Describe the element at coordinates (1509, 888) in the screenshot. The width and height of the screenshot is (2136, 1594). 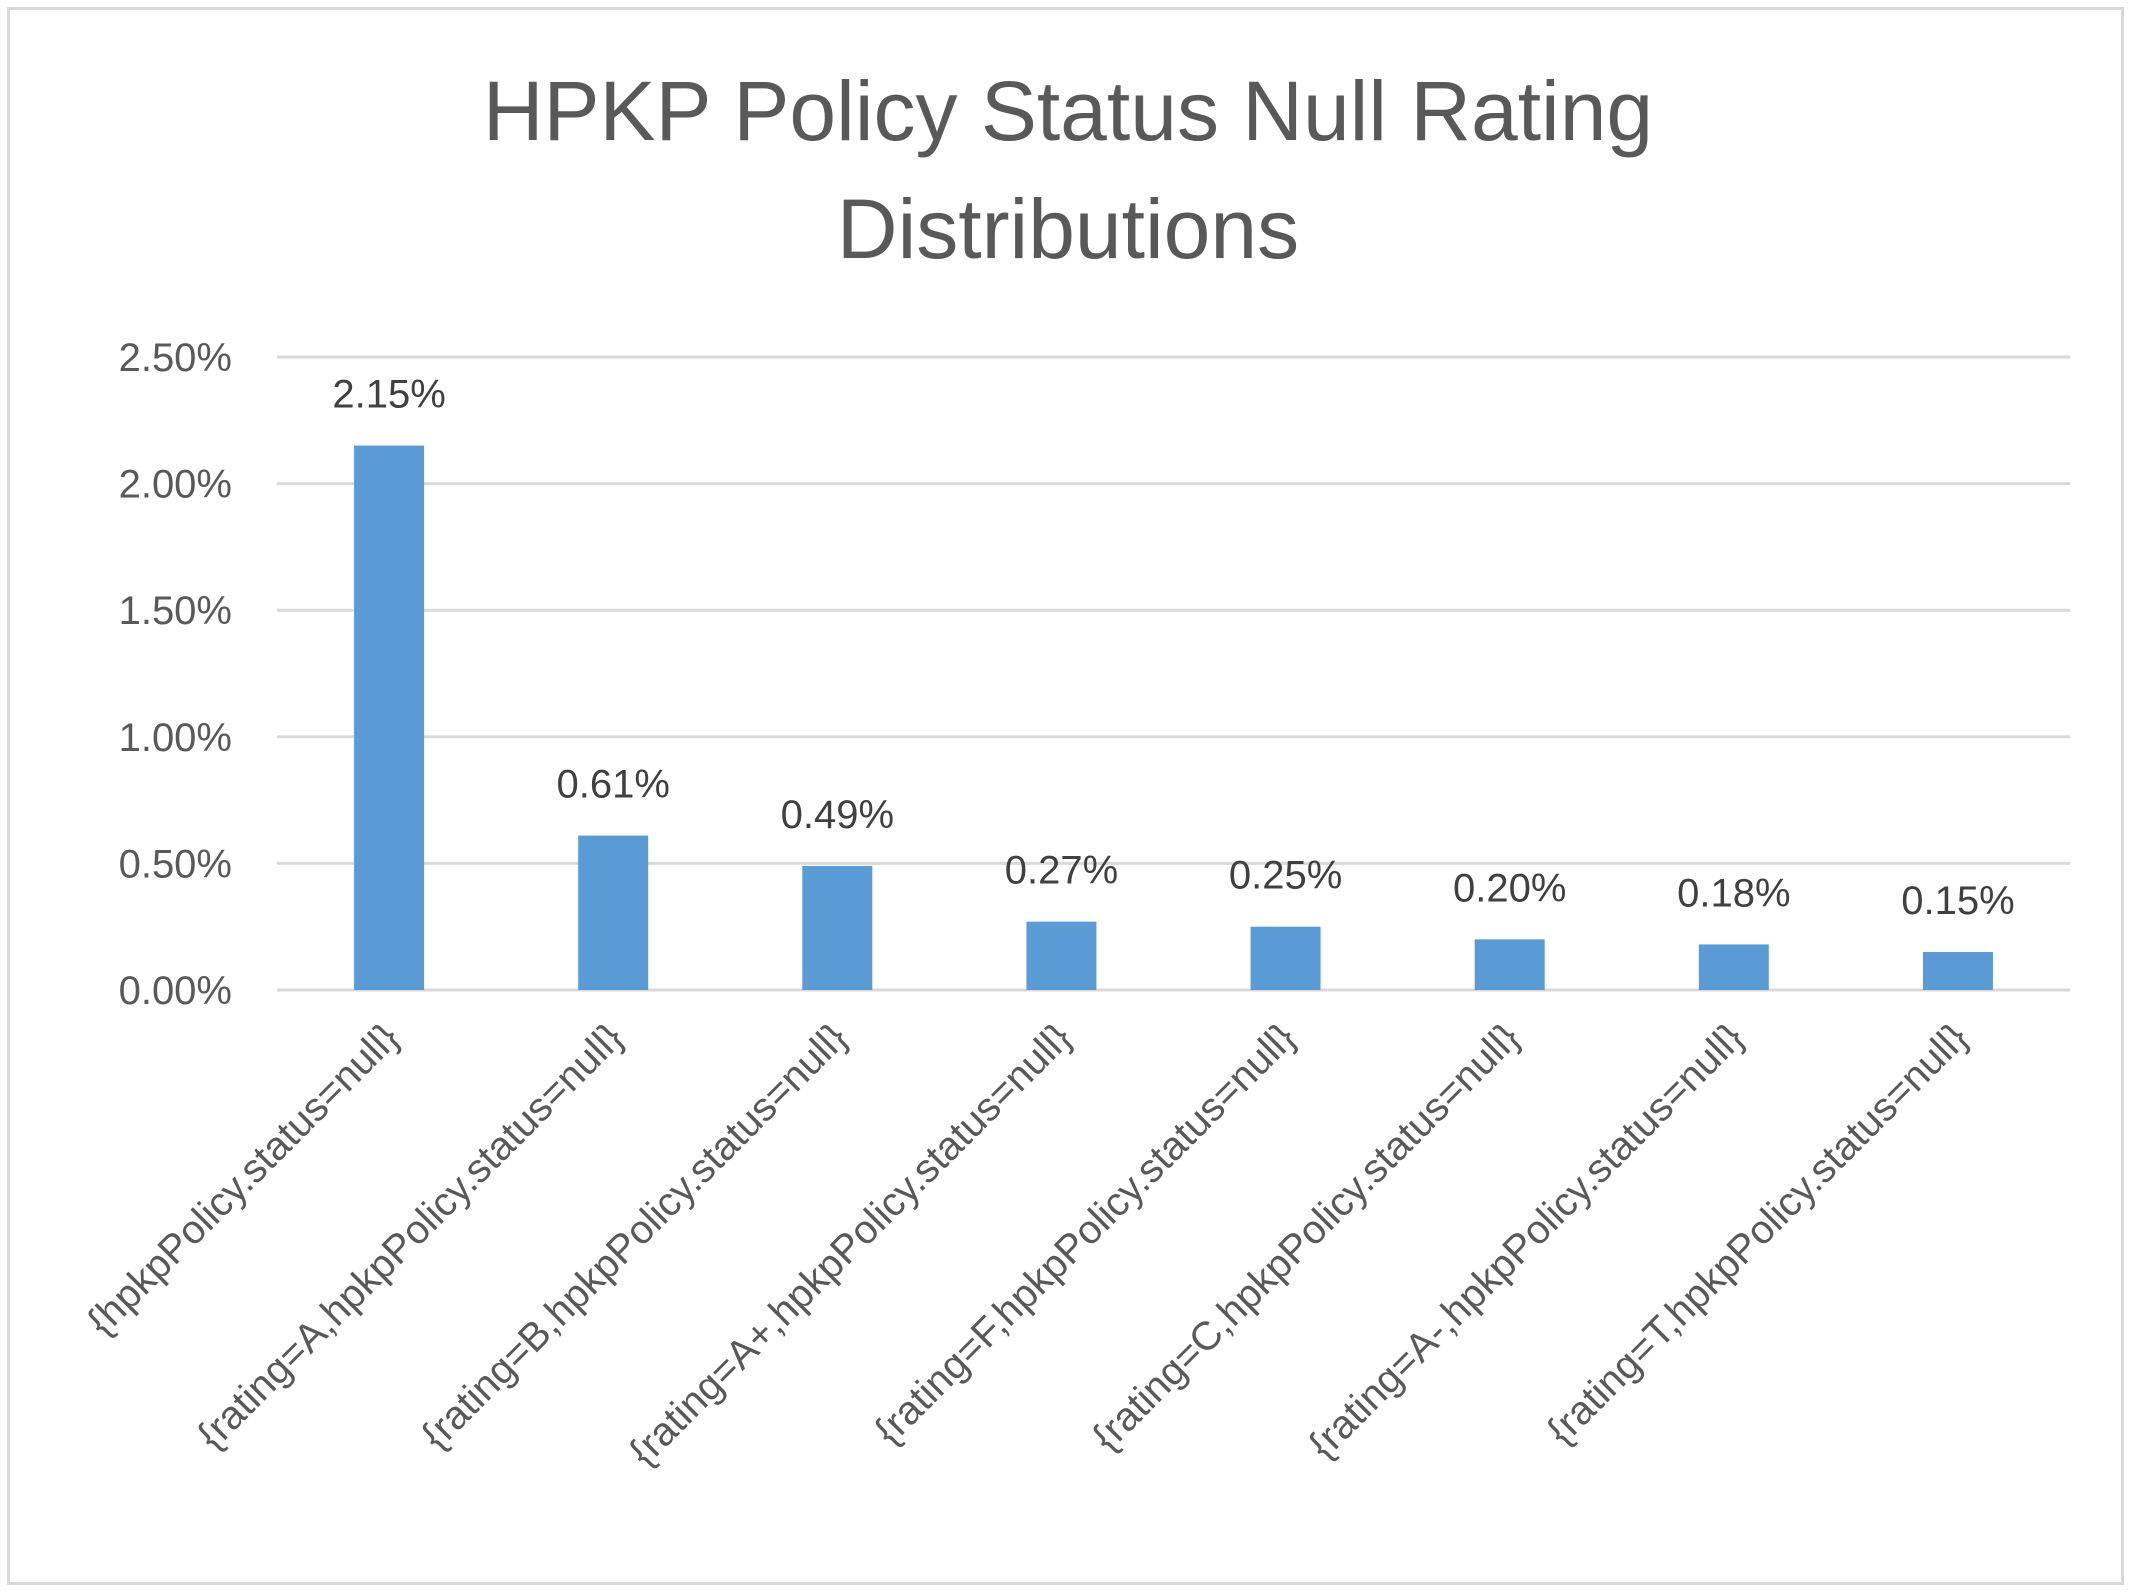
I see `data-label: 0.20%` at that location.